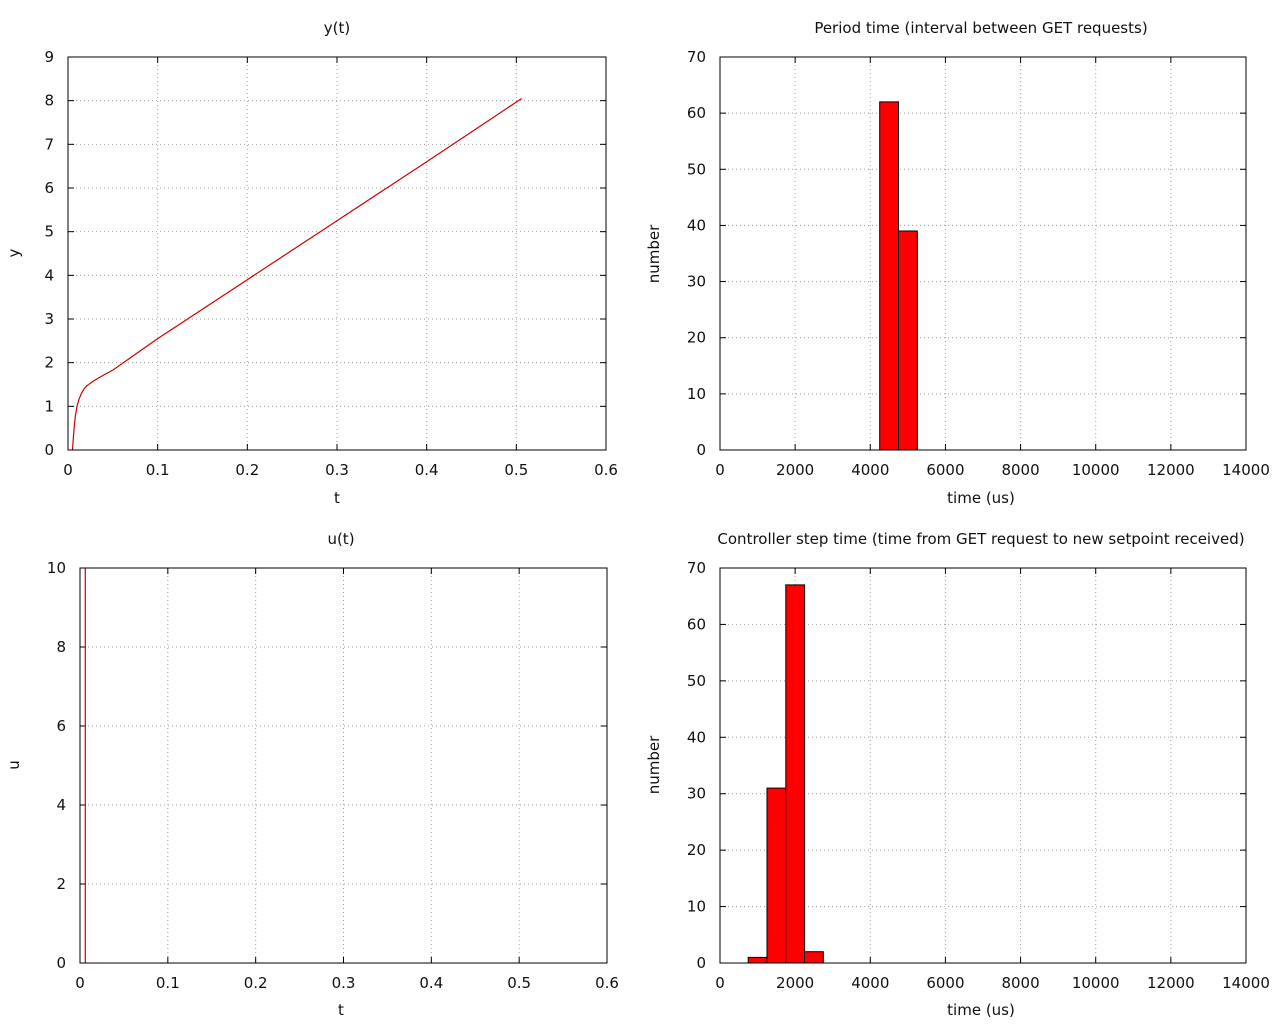 Image resolution: width=1280 pixels, height=1024 pixels. I want to click on y-tick-label: 3, so click(49, 319).